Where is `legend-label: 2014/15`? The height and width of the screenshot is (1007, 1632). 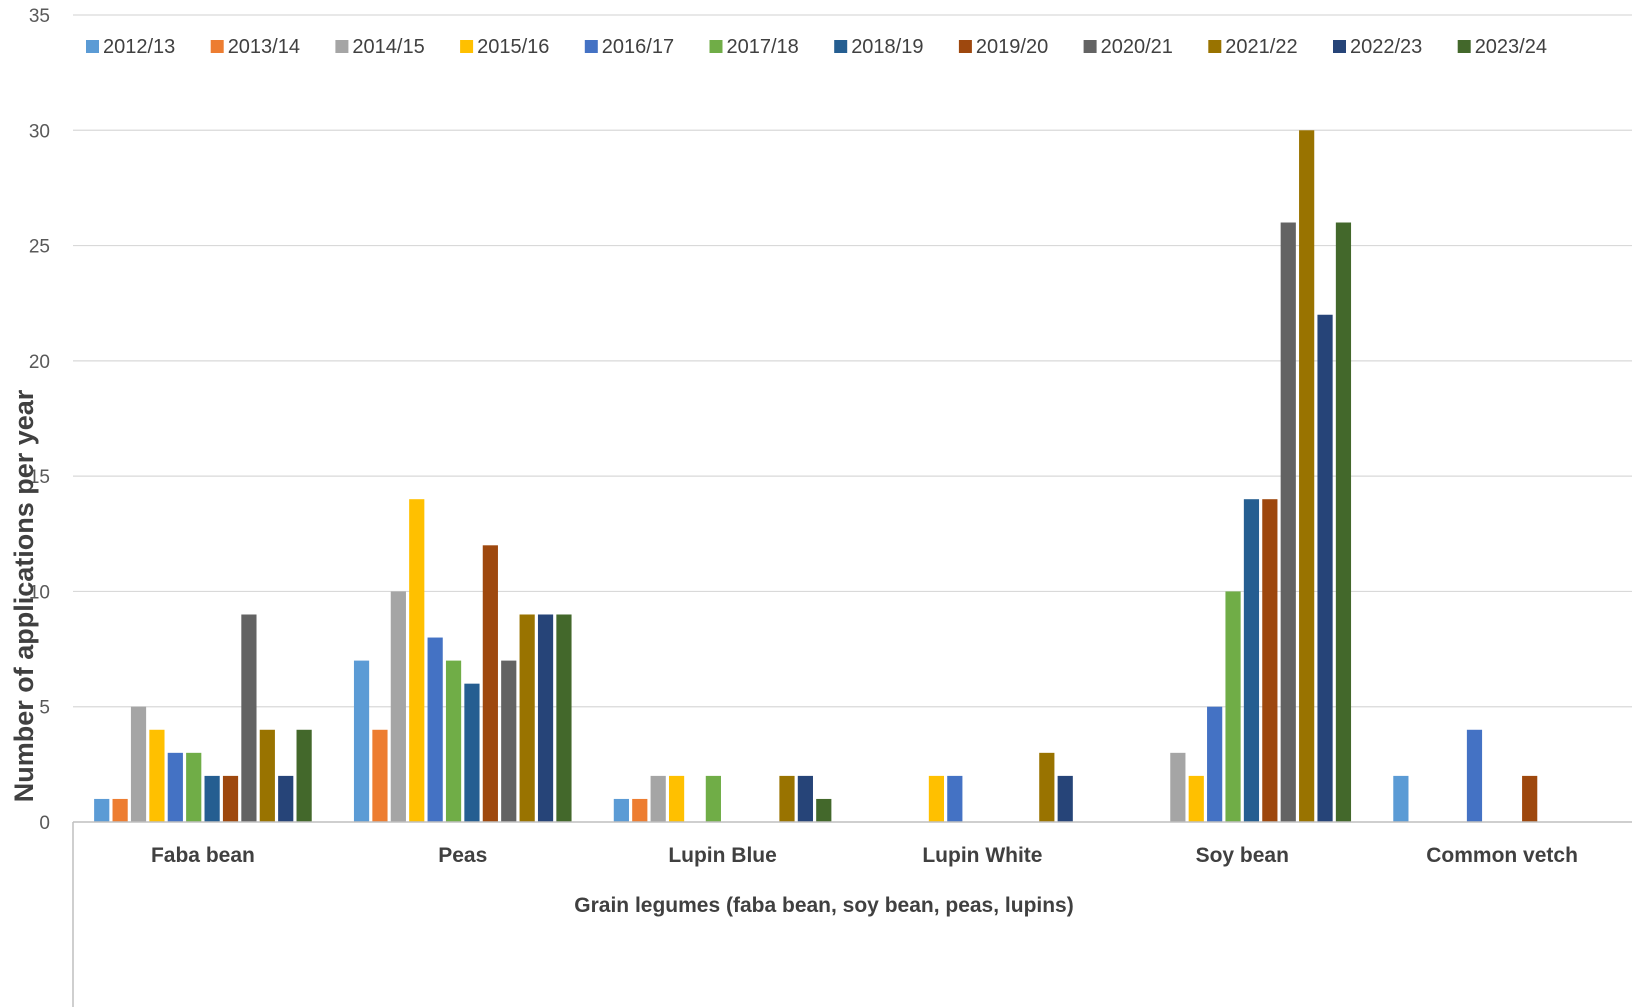 legend-label: 2014/15 is located at coordinates (388, 47).